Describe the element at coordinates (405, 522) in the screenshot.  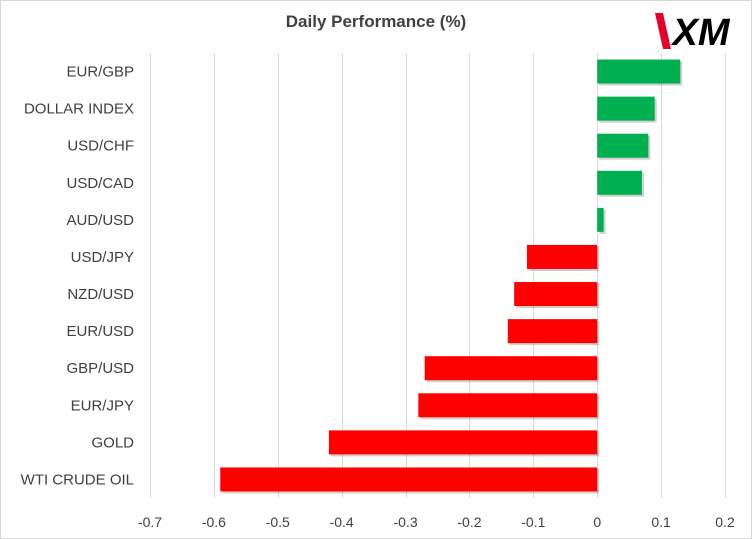
I see `x-tick-label: -0.3` at that location.